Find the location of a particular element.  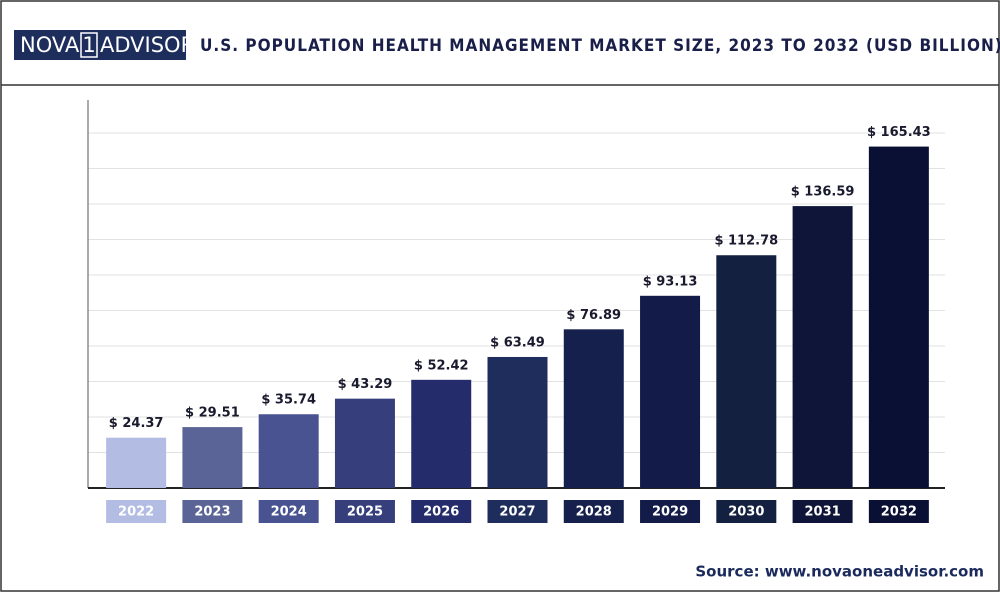

x-tick-label: 2024 is located at coordinates (289, 512).